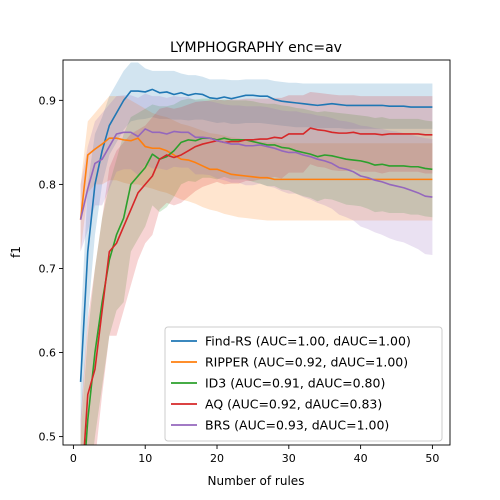 The height and width of the screenshot is (500, 500). What do you see at coordinates (256, 481) in the screenshot?
I see `x-axis-label: Number of rules` at bounding box center [256, 481].